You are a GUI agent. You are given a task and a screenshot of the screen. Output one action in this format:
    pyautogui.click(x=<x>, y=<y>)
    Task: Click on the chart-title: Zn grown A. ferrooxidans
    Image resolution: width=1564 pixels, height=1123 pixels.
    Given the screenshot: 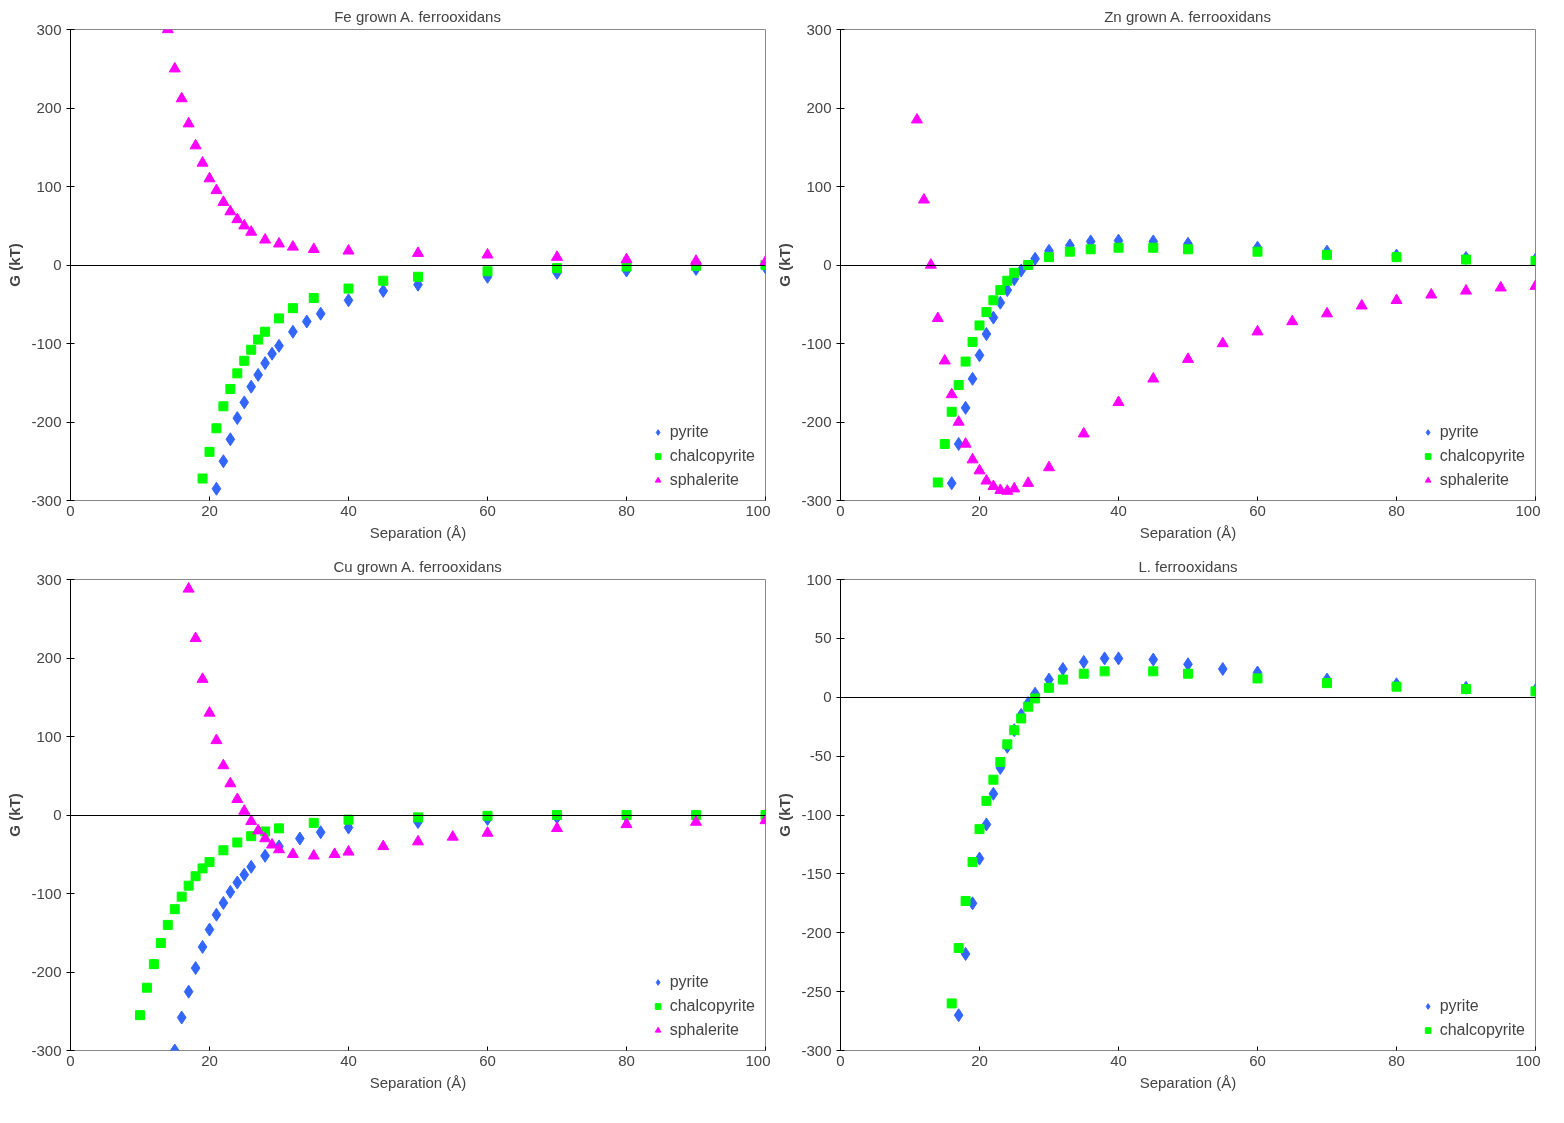 What is the action you would take?
    pyautogui.click(x=1187, y=16)
    